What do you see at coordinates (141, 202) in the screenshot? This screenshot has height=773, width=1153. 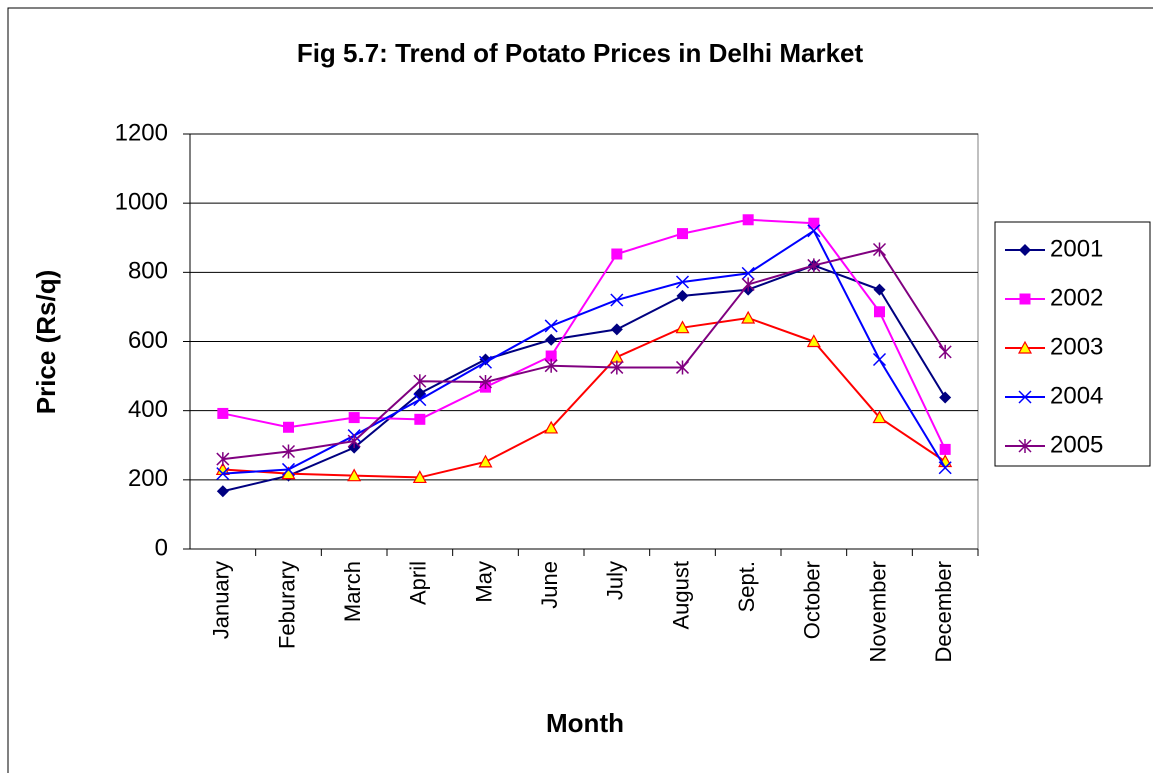 I see `y-tick-label: 1000` at bounding box center [141, 202].